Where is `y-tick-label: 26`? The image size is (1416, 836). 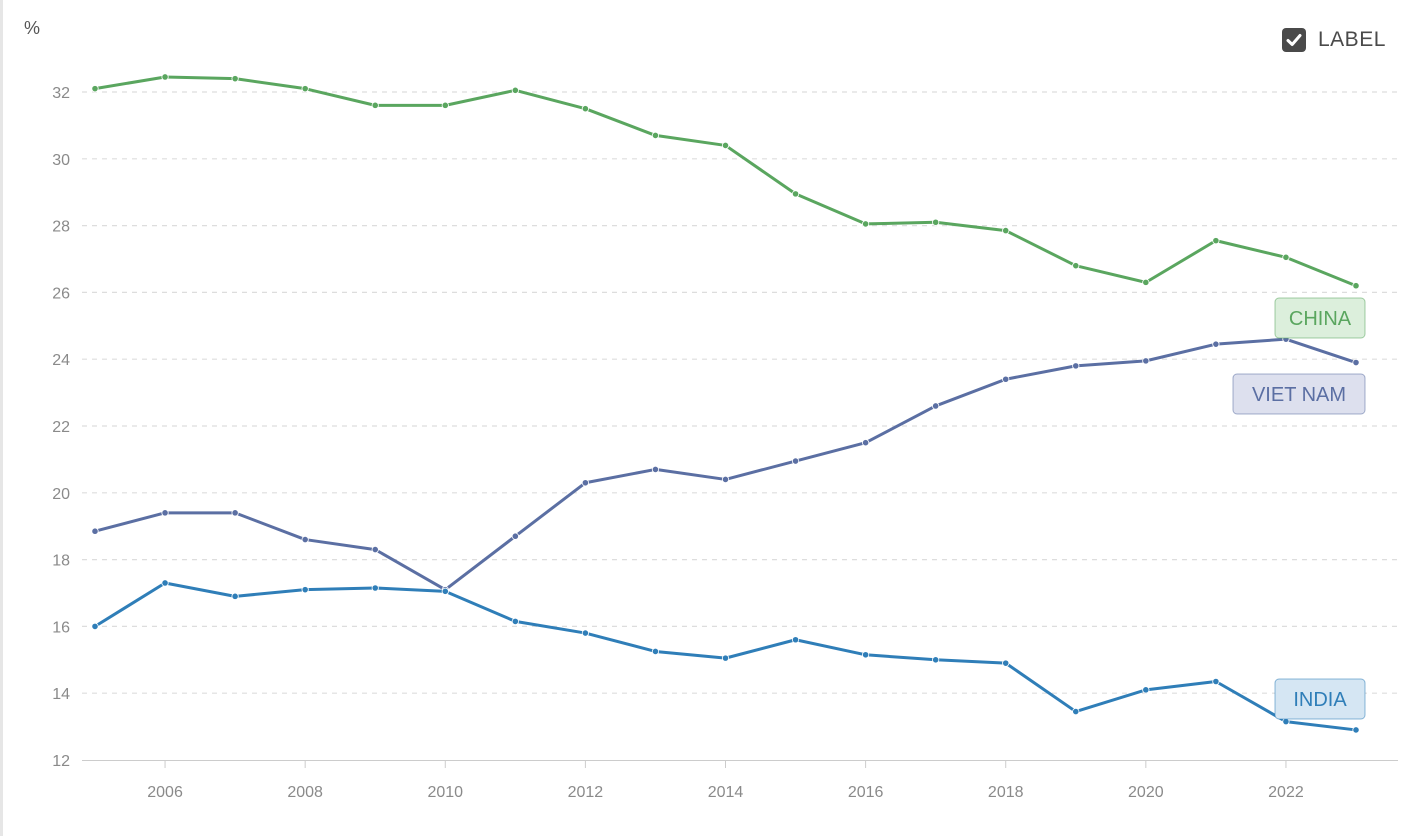
y-tick-label: 26 is located at coordinates (61, 293).